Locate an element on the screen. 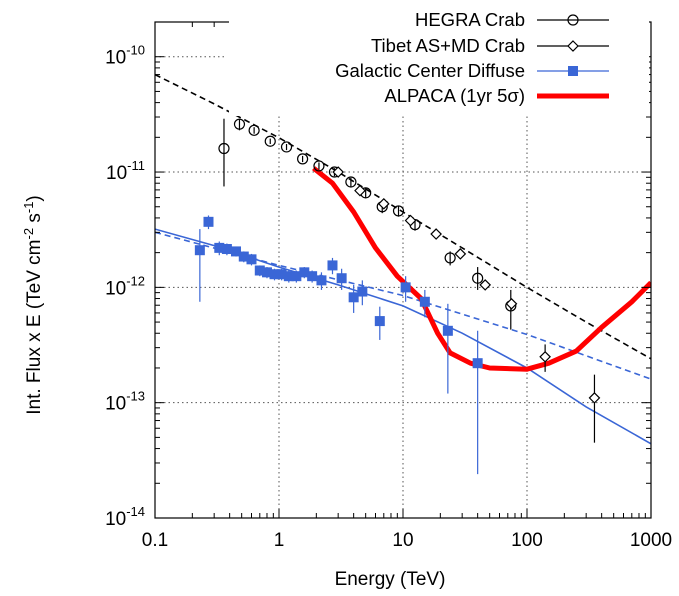  legend-label: Tibet AS+MD Crab is located at coordinates (448, 45).